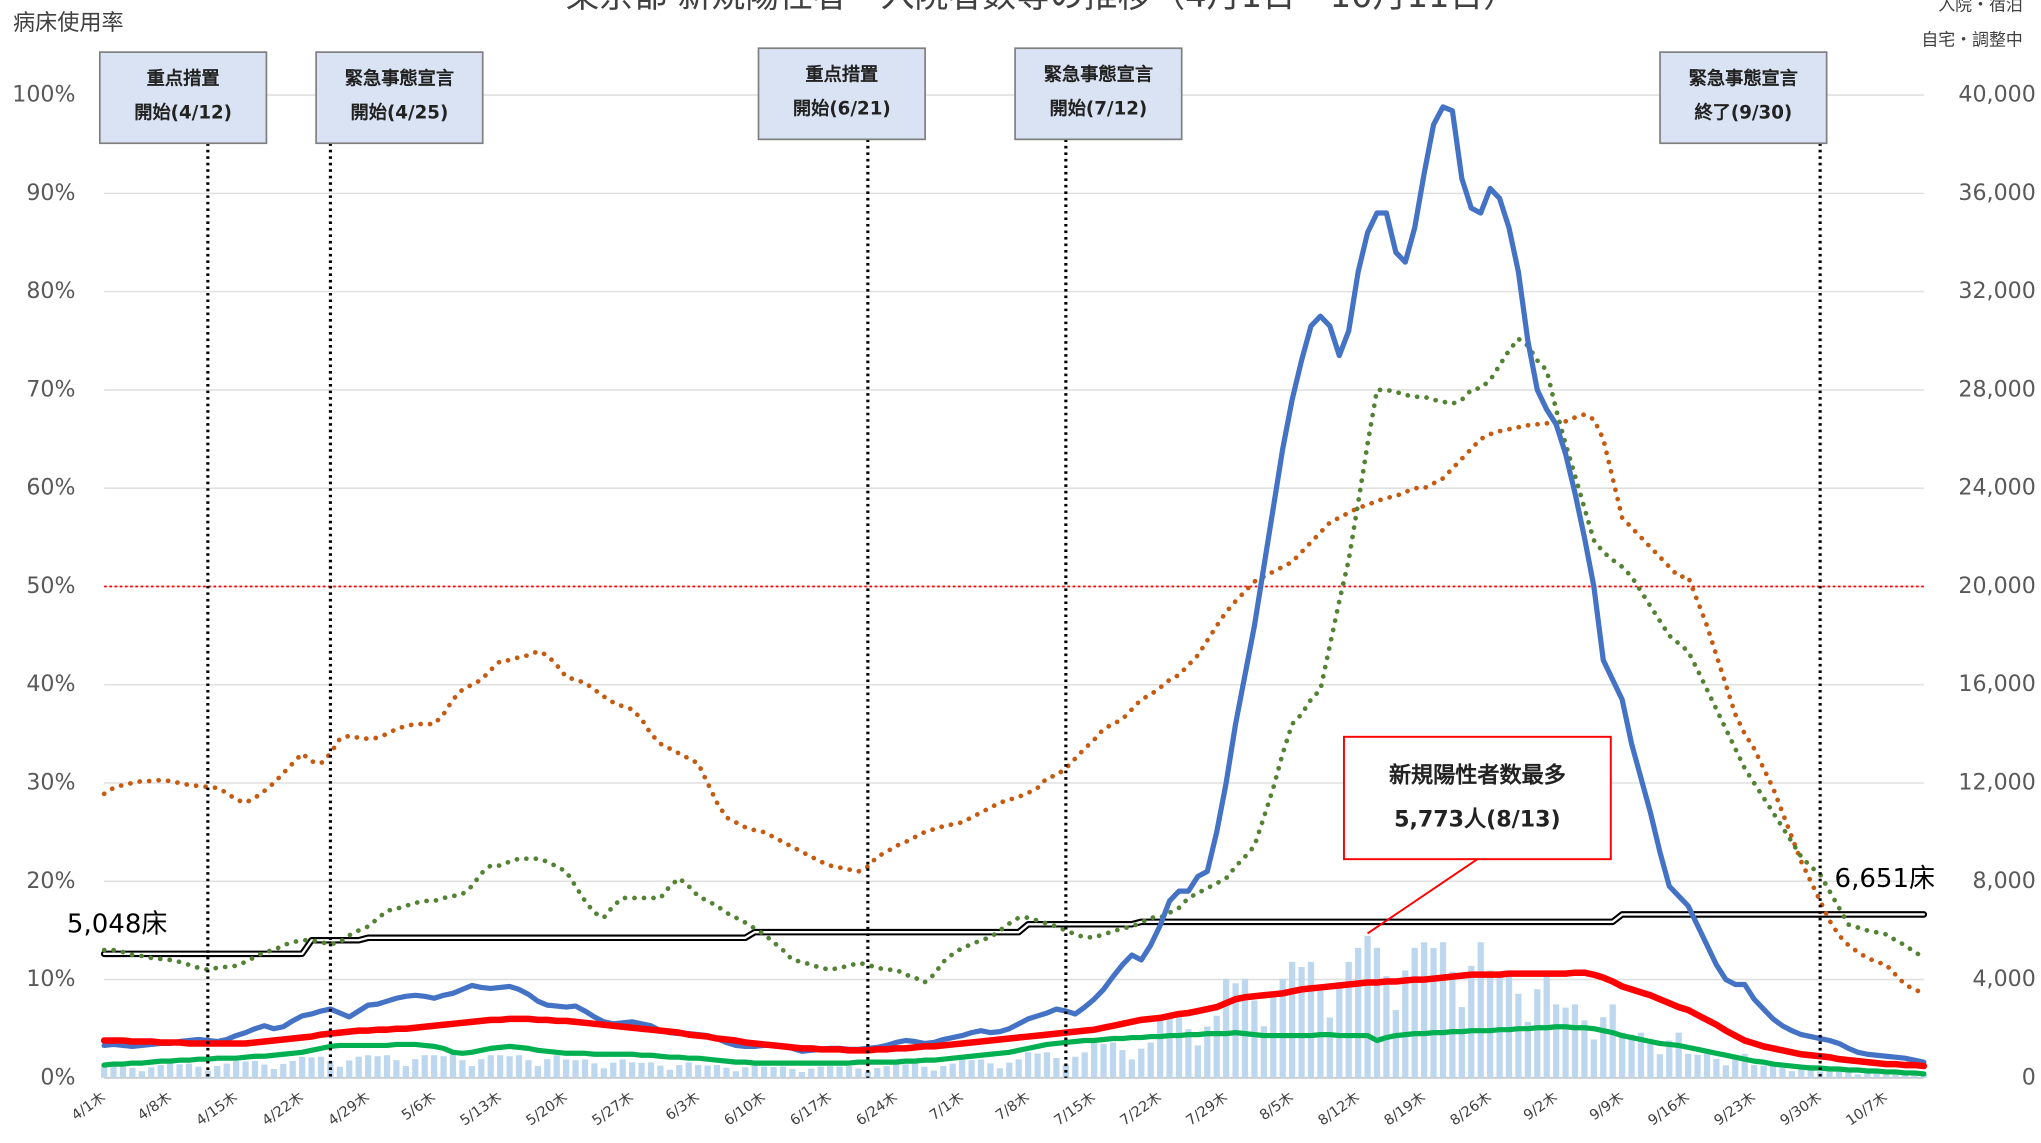 The image size is (2041, 1143). What do you see at coordinates (68, 23) in the screenshot?
I see `y-axis-label: 病床使用率` at bounding box center [68, 23].